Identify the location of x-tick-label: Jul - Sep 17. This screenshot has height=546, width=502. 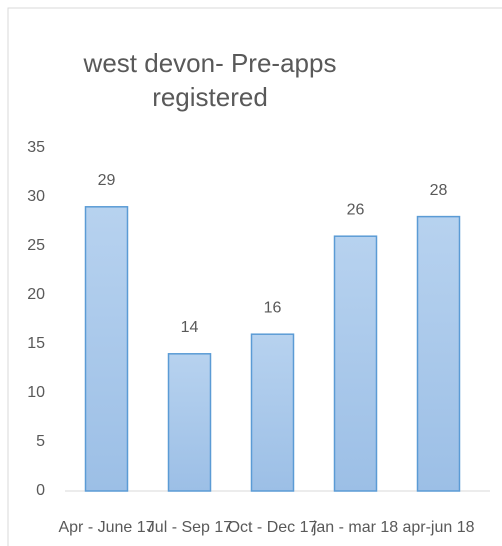
(189, 527).